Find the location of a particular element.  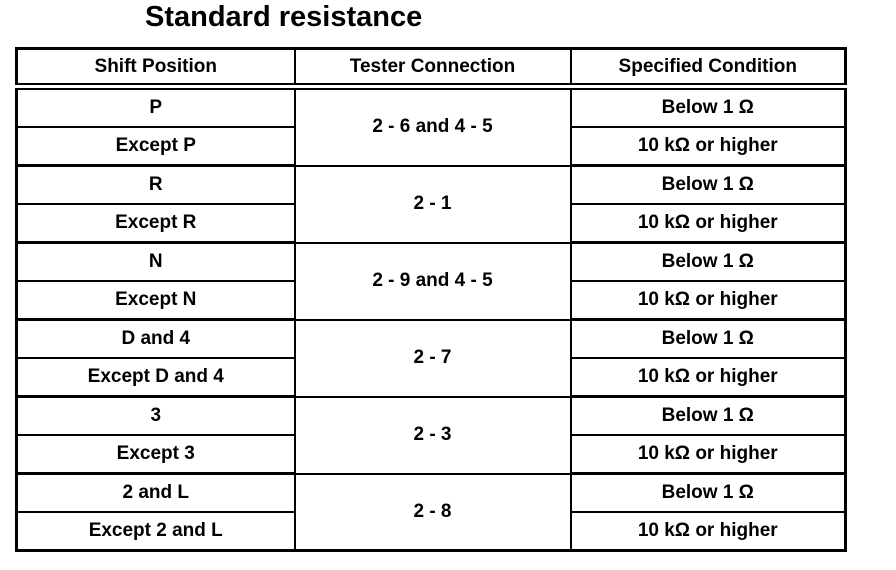

header-shift-position: Shift Position is located at coordinates (155, 68).